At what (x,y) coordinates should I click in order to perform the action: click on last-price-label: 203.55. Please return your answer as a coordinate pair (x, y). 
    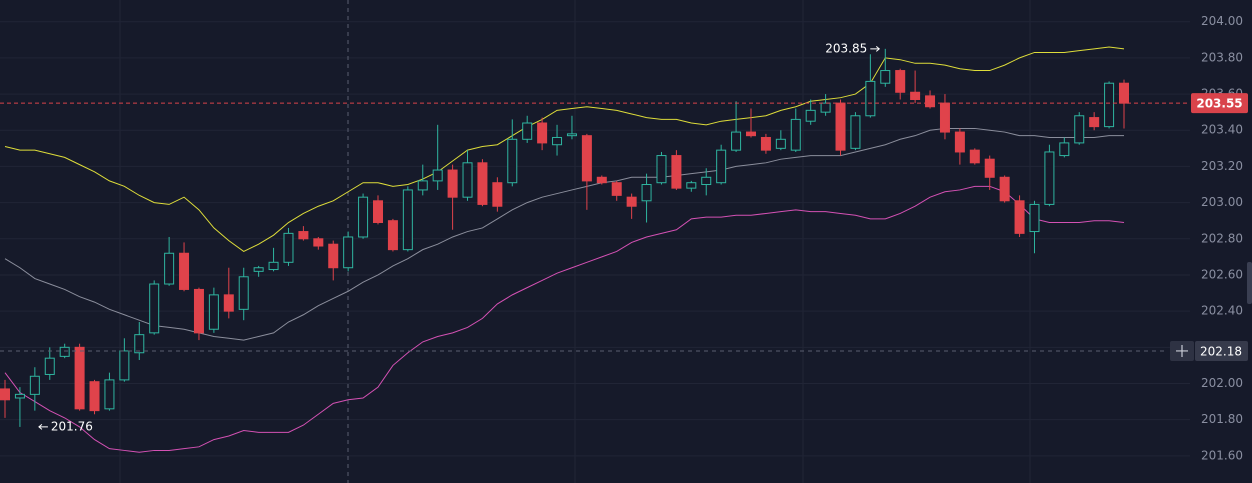
    Looking at the image, I should click on (1219, 104).